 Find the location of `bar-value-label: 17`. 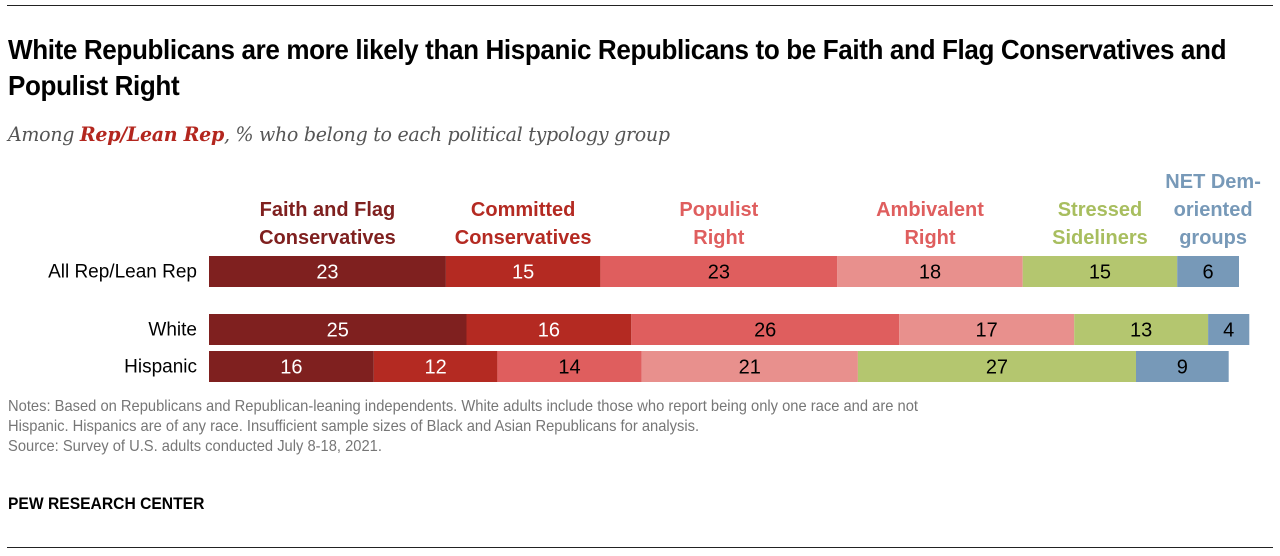

bar-value-label: 17 is located at coordinates (987, 331).